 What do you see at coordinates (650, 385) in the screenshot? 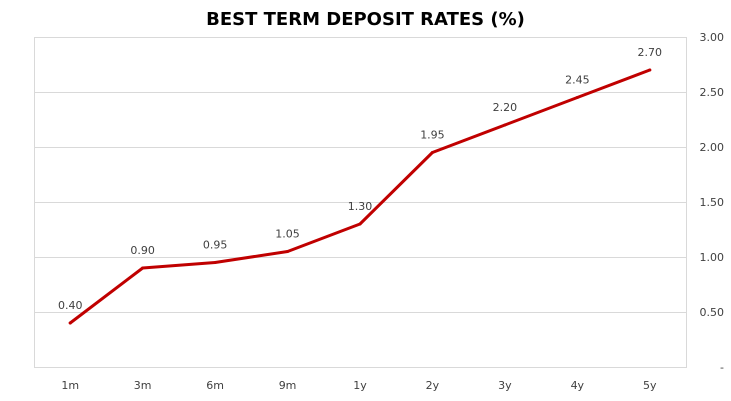
I see `x-tick-label: 5y` at bounding box center [650, 385].